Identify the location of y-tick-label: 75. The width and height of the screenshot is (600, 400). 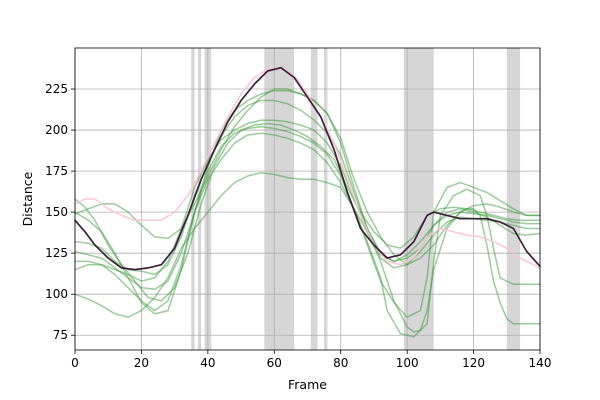
(60, 335).